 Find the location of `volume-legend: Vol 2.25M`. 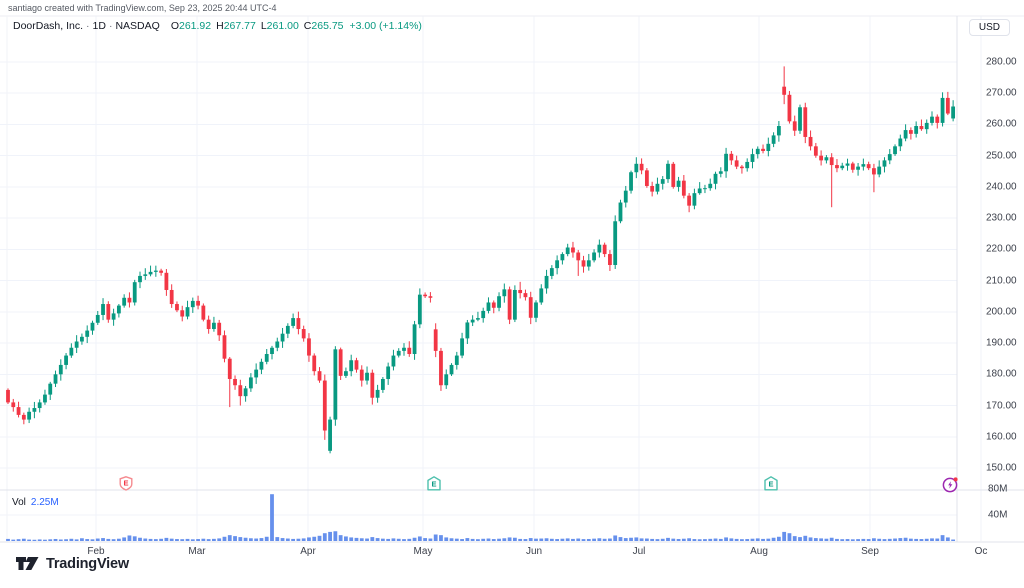

volume-legend: Vol 2.25M is located at coordinates (35, 502).